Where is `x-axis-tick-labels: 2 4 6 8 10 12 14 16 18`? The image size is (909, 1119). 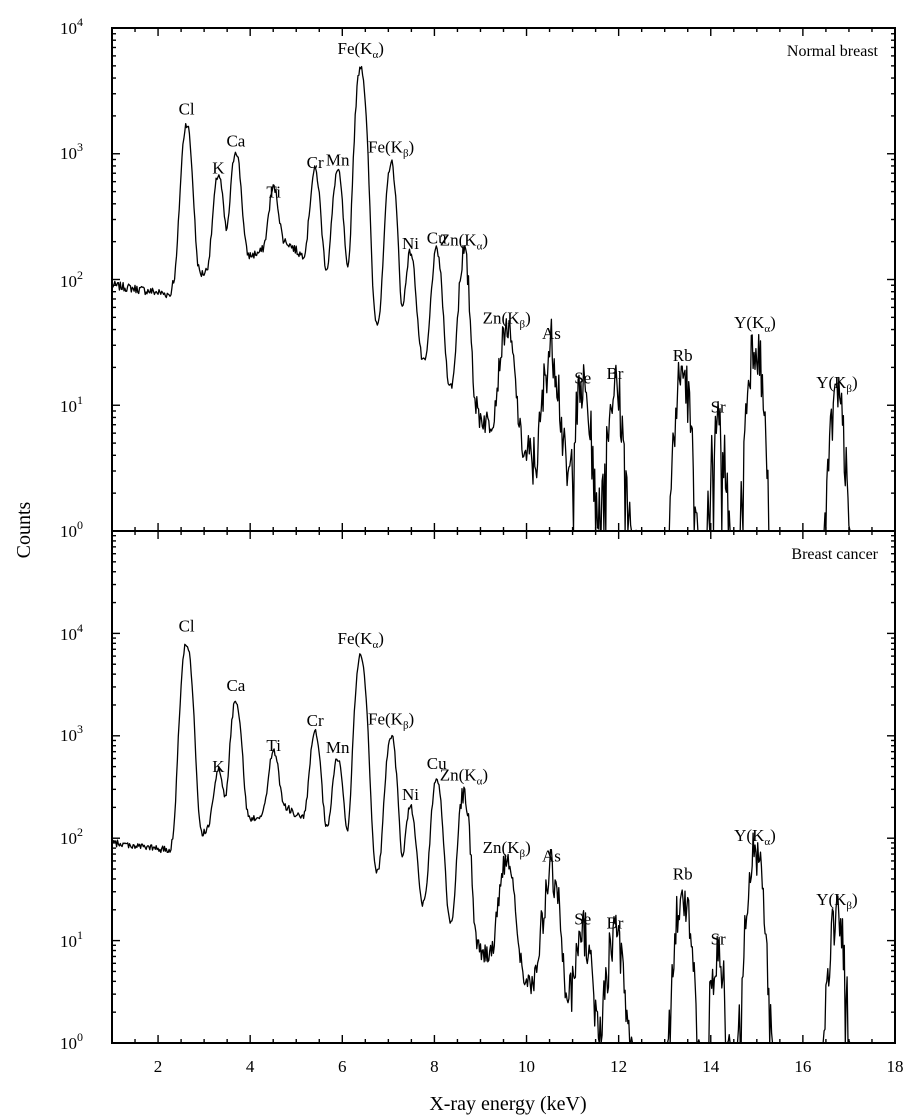 x-axis-tick-labels: 2 4 6 8 10 12 14 16 18 is located at coordinates (529, 1066).